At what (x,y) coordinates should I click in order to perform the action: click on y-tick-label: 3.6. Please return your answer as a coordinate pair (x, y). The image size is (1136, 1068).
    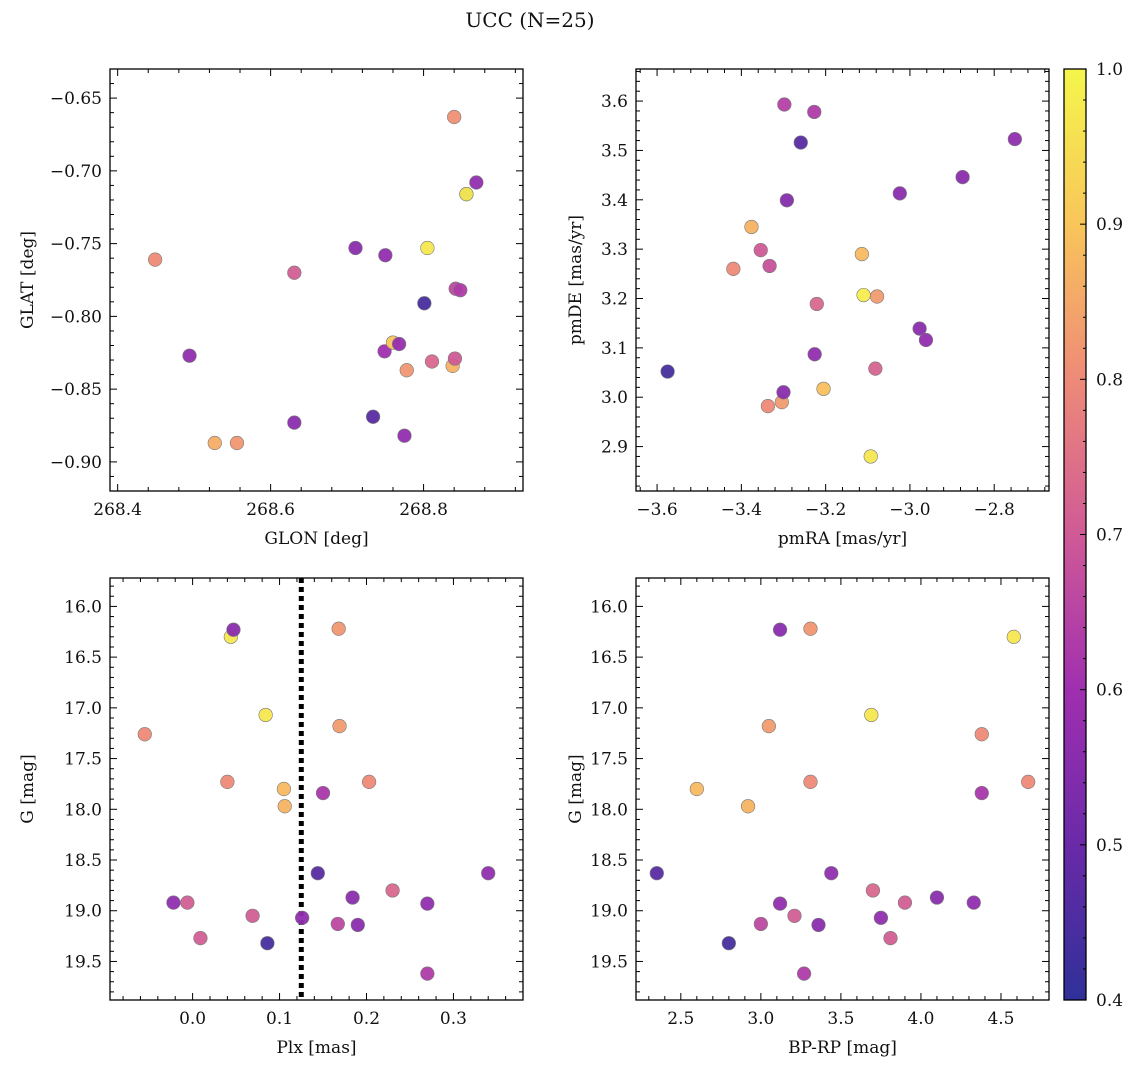
    Looking at the image, I should click on (614, 102).